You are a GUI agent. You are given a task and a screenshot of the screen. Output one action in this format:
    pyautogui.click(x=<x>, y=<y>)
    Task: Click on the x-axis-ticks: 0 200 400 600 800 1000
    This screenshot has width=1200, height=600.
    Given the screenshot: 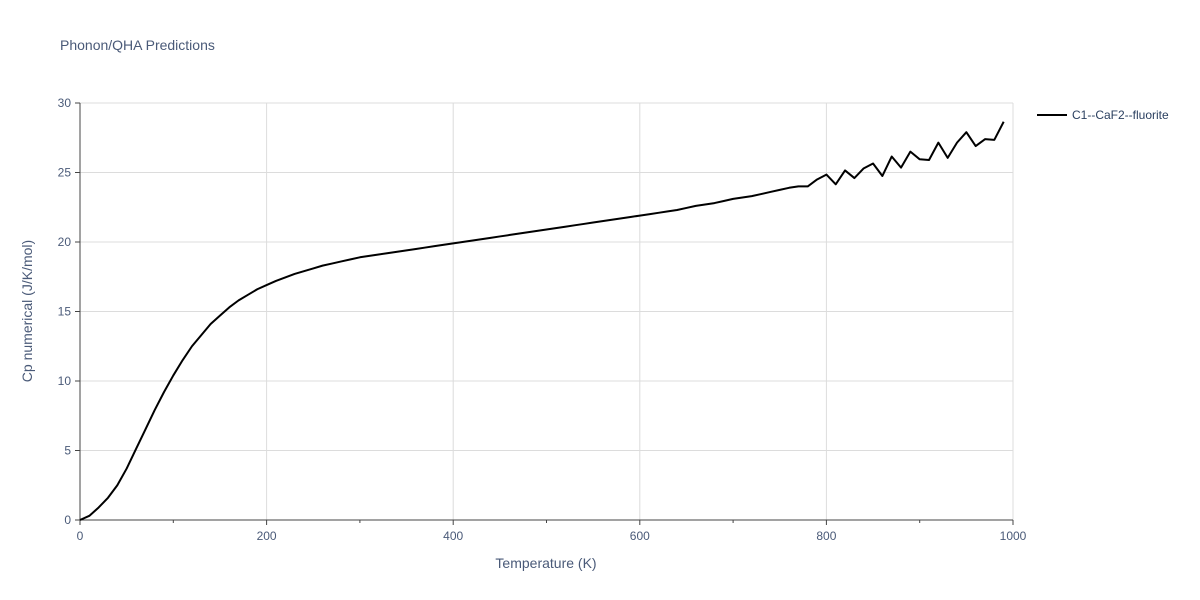 What is the action you would take?
    pyautogui.click(x=552, y=531)
    